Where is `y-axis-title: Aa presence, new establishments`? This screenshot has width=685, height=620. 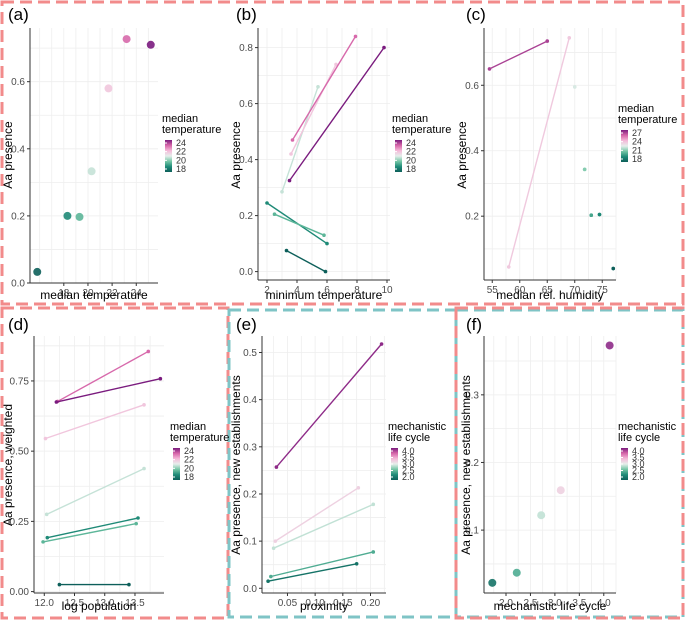
y-axis-title: Aa presence, new establishments is located at coordinates (466, 464).